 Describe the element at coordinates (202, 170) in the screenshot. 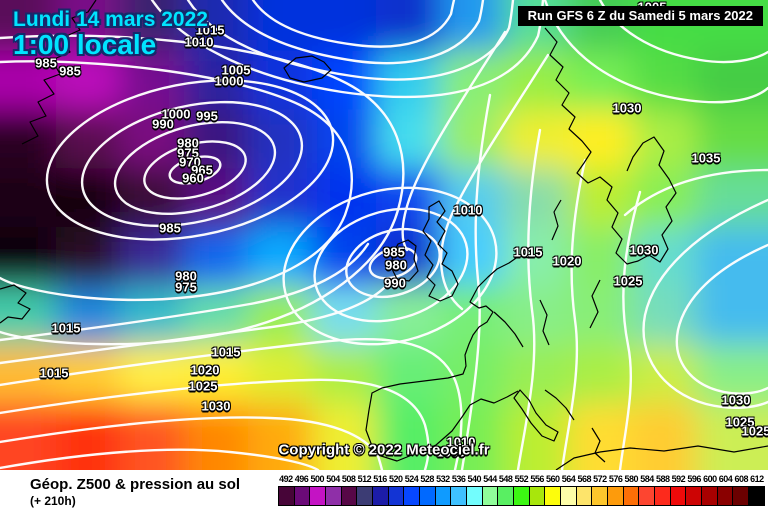

I see `pressure-label: 965` at that location.